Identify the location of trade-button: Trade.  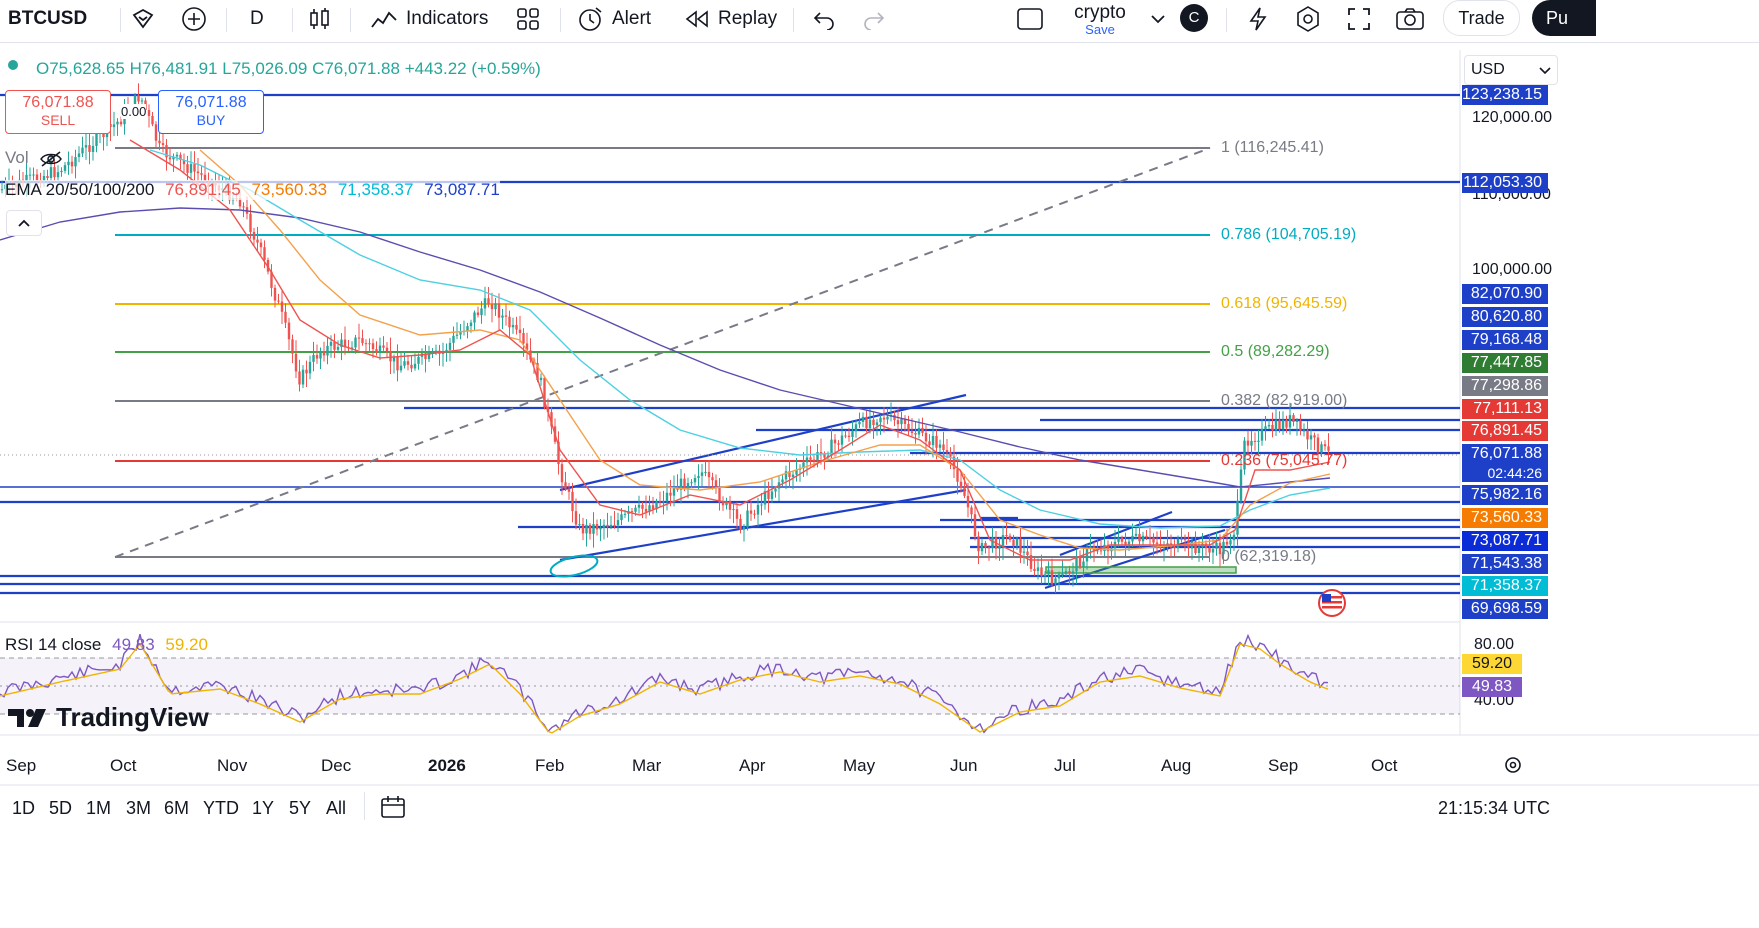
(1481, 18).